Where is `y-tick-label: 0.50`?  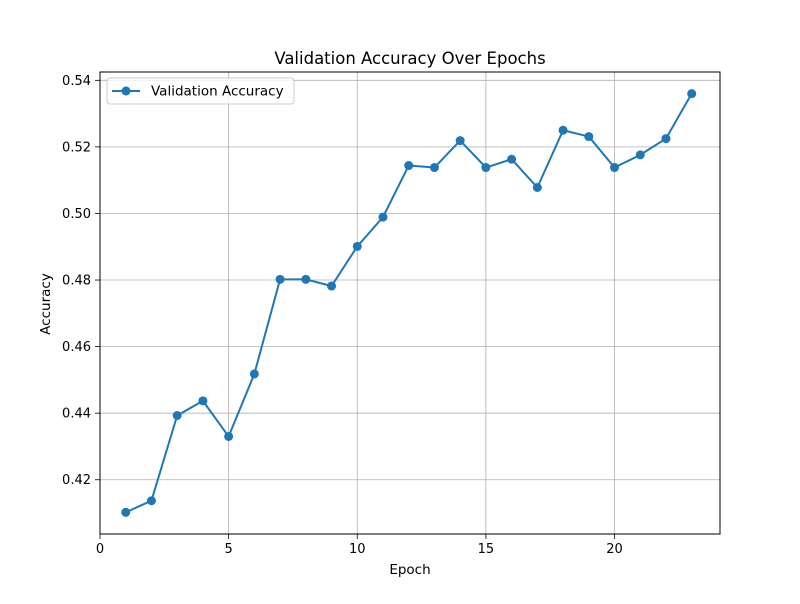 y-tick-label: 0.50 is located at coordinates (76, 214).